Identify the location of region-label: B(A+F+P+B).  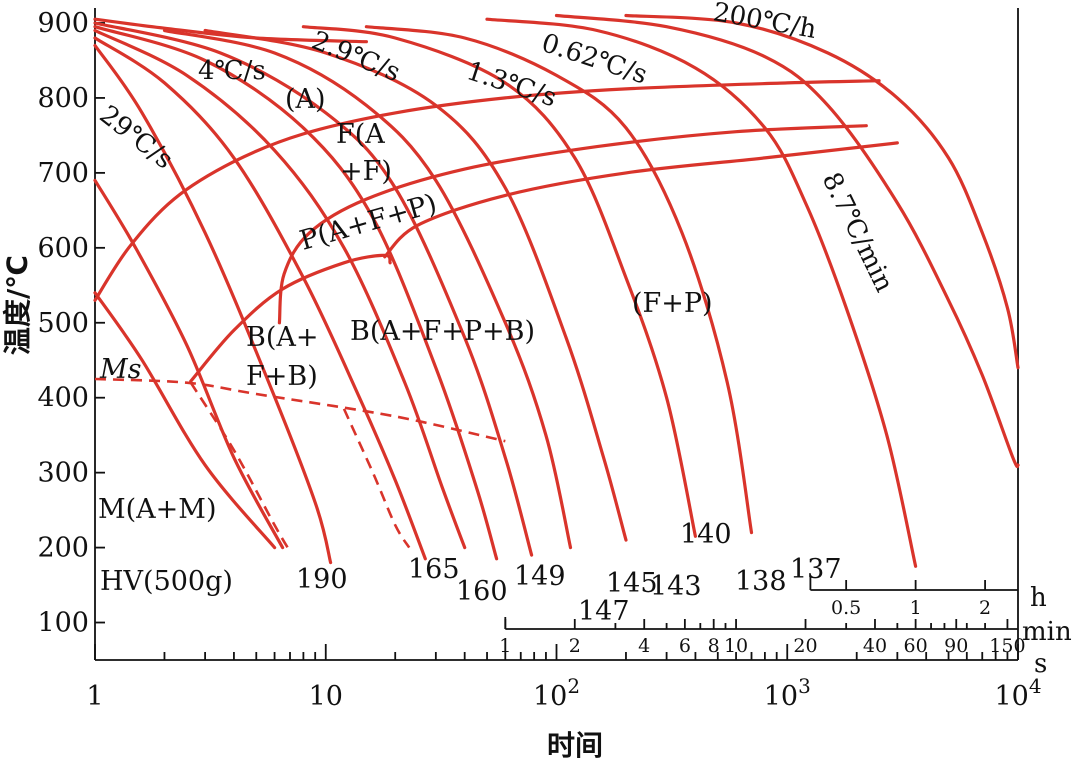
(442, 331).